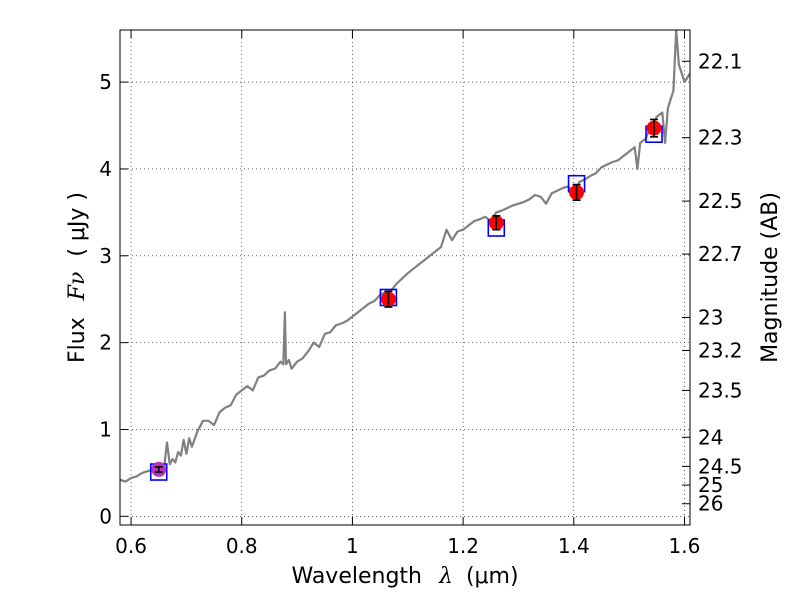  What do you see at coordinates (720, 61) in the screenshot?
I see `magnitude-tick-label: 22.1` at bounding box center [720, 61].